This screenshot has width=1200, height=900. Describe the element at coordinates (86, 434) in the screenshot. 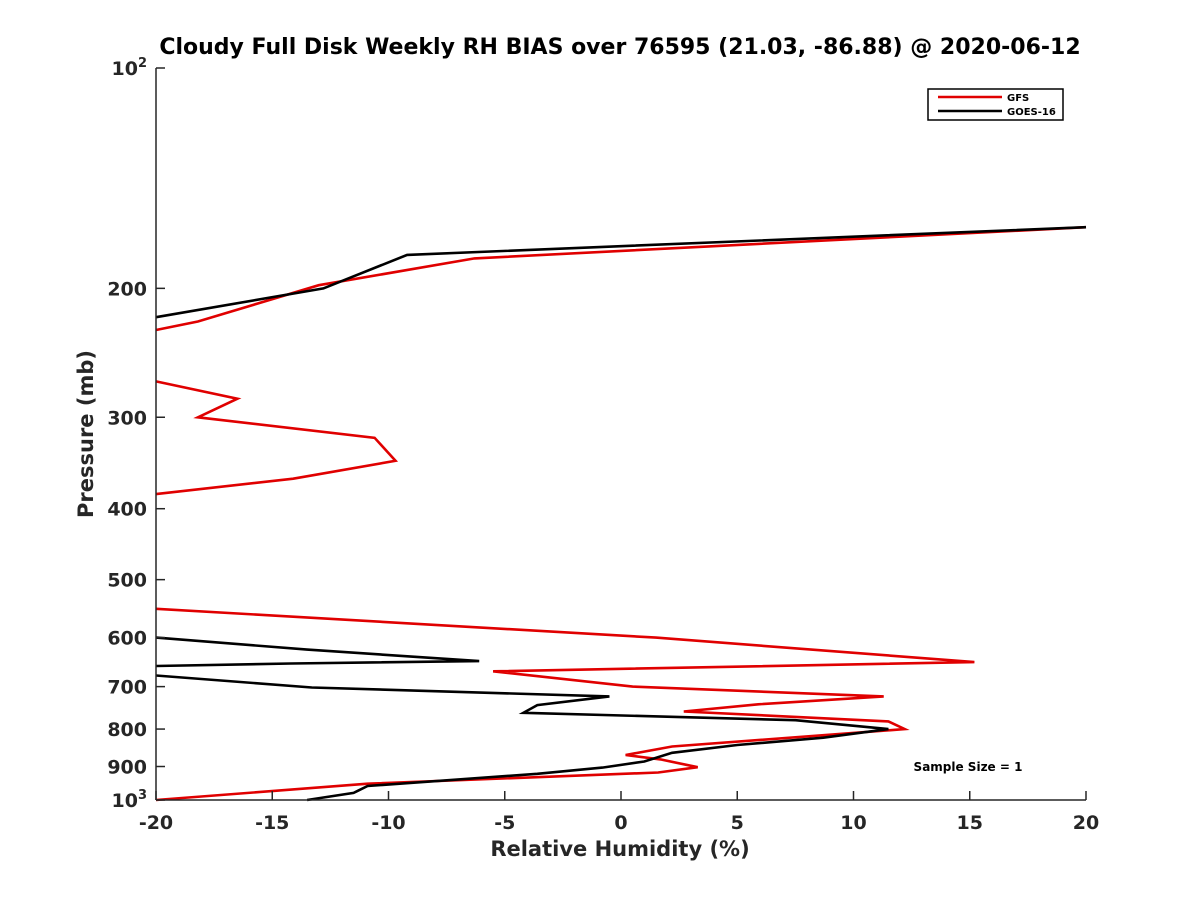

I see `y-axis-label: Pressure (mb)` at that location.